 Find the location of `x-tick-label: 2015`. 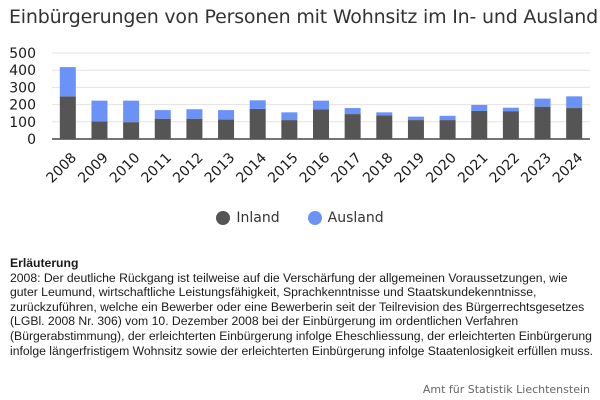

x-tick-label: 2015 is located at coordinates (283, 168).